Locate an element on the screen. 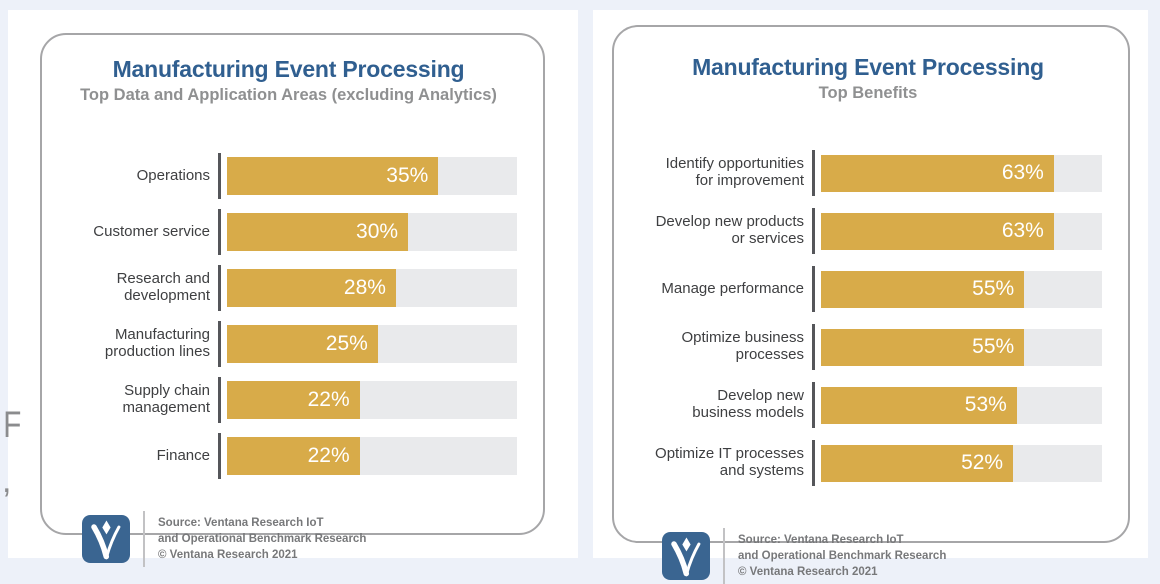 This screenshot has width=1160, height=584. category-label: Develop new business models is located at coordinates (748, 404).